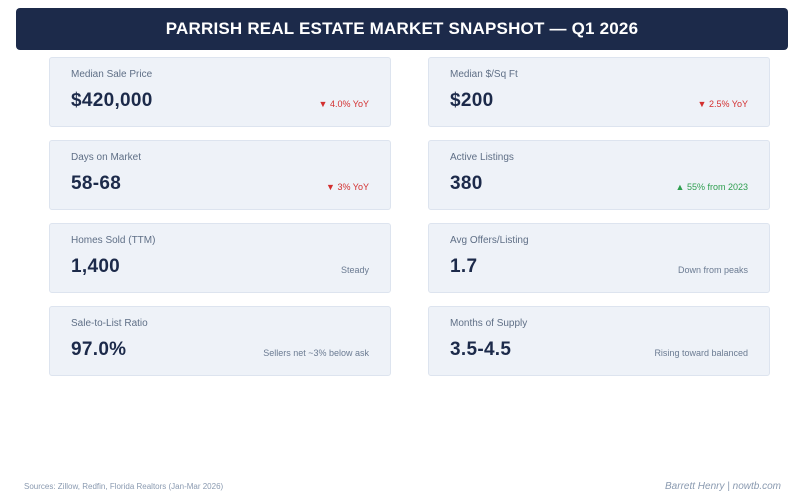 The image size is (804, 504). What do you see at coordinates (482, 157) in the screenshot?
I see `kpi-label: Active Listings` at bounding box center [482, 157].